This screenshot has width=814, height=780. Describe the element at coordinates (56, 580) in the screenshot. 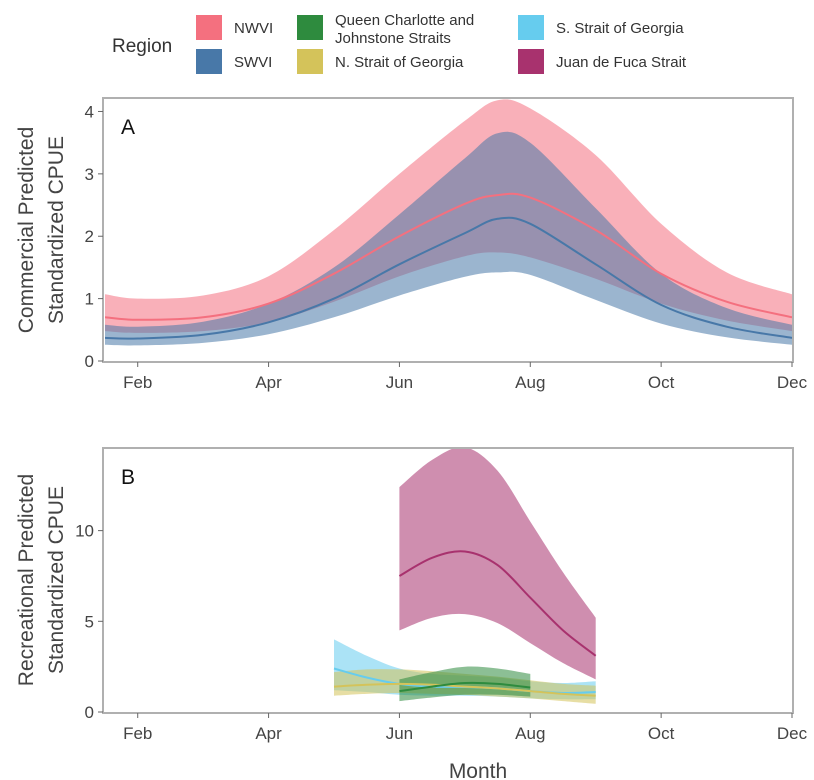

I see `y-axis-title-b: Standardized CPUE` at that location.